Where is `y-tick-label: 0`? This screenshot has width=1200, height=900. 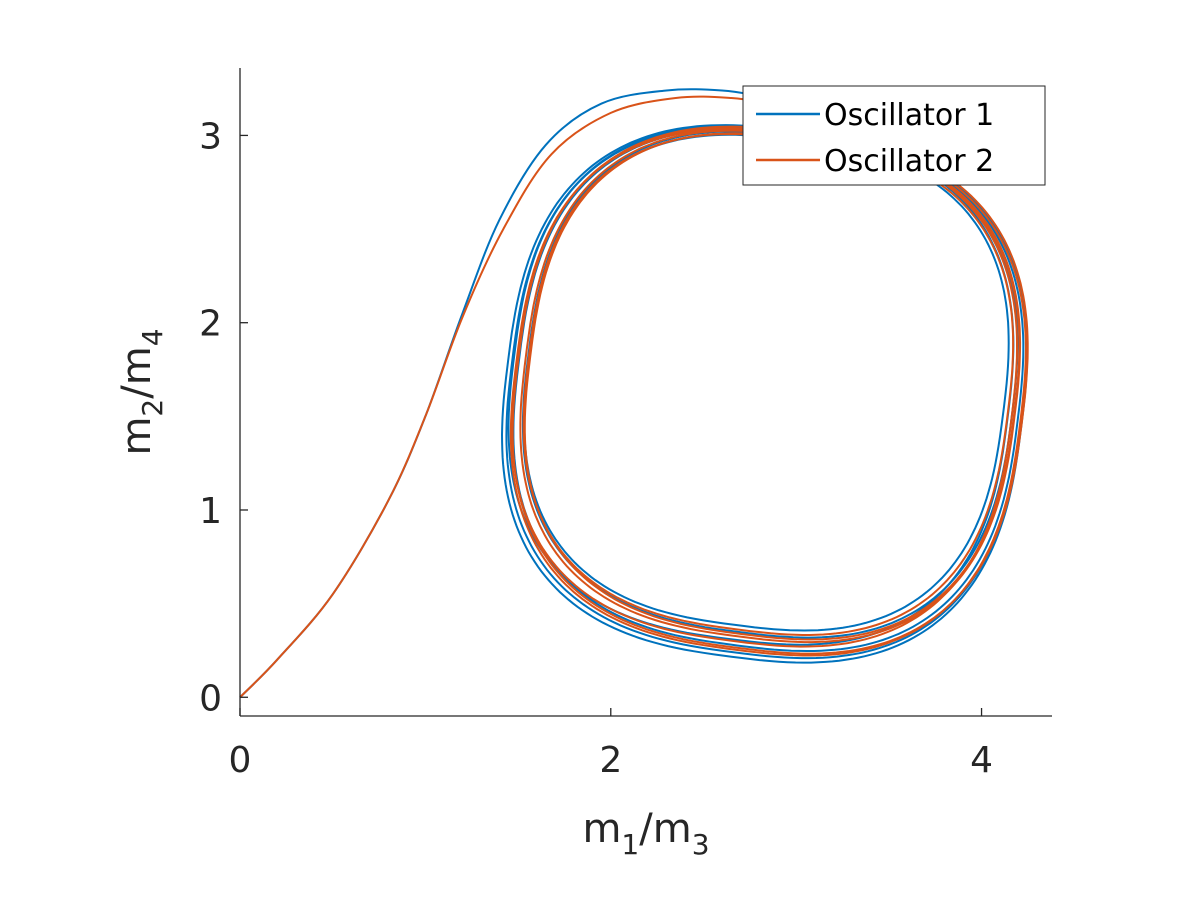 y-tick-label: 0 is located at coordinates (210, 698).